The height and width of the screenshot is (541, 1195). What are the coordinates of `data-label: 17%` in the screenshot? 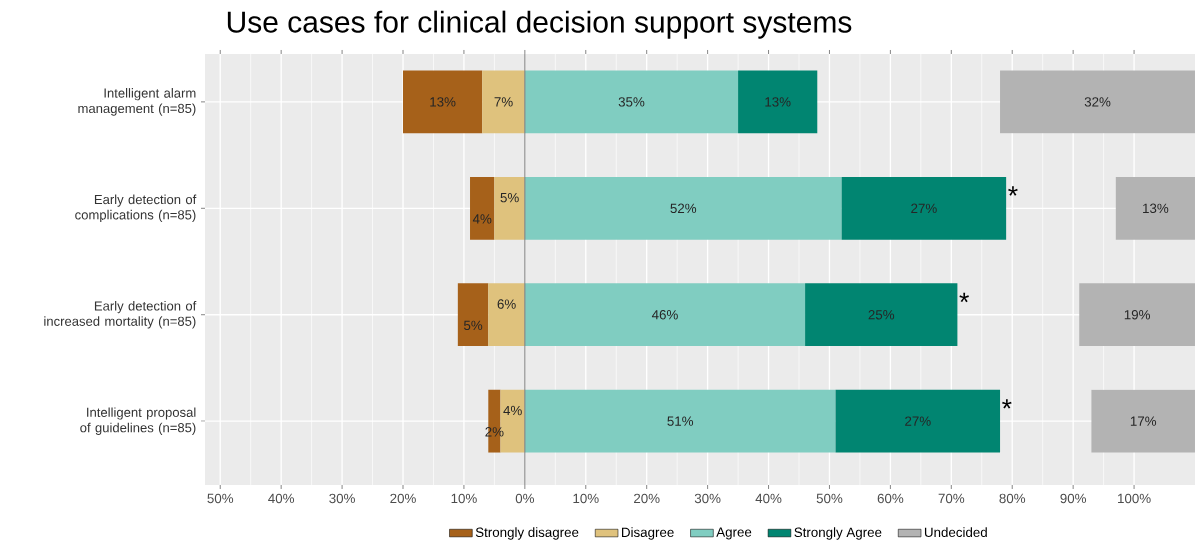 It's located at (1143, 421).